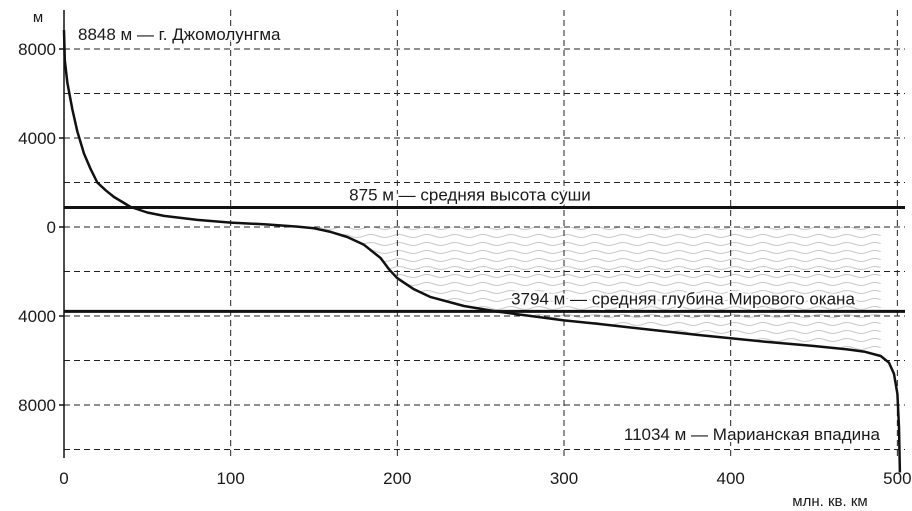  Describe the element at coordinates (397, 478) in the screenshot. I see `x-tick-label: 200` at that location.